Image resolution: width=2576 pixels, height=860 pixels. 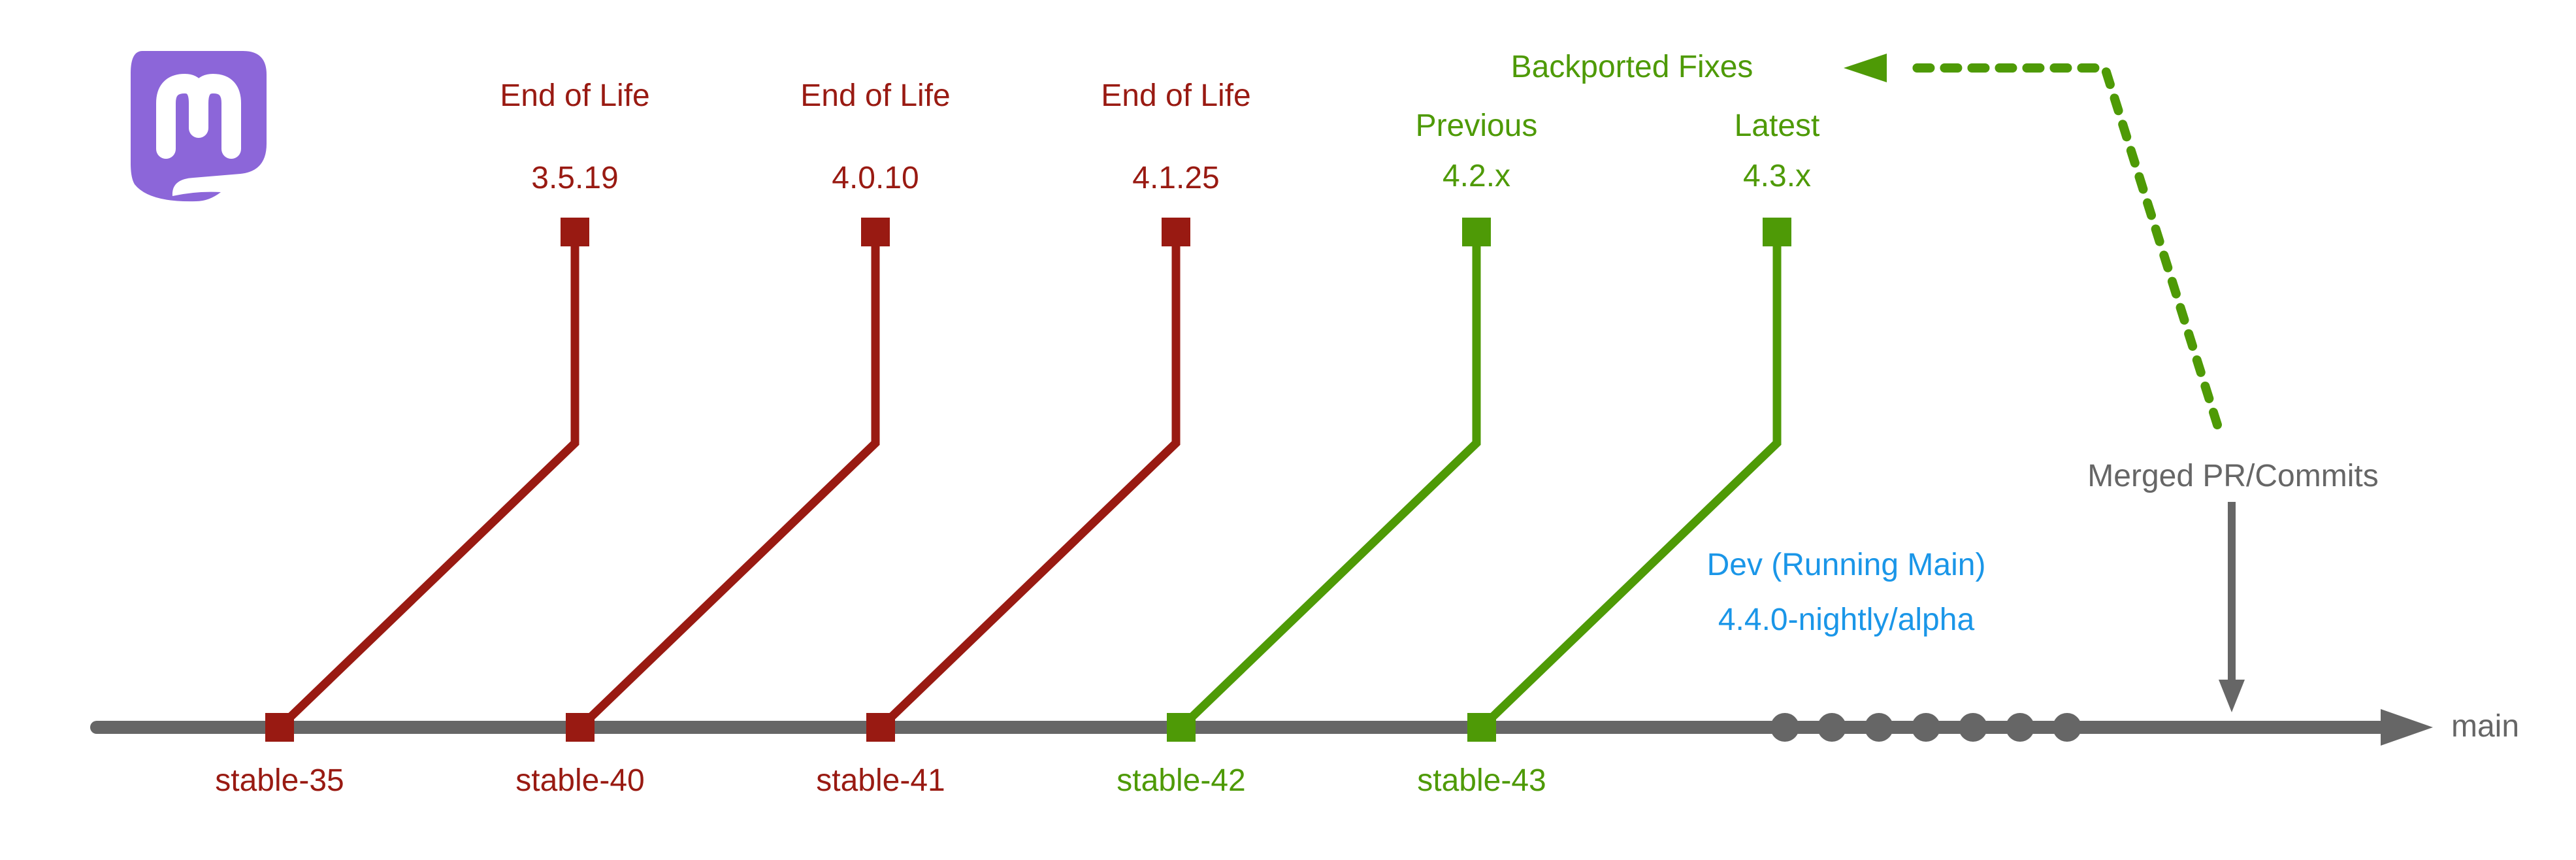 What do you see at coordinates (1304, 727) in the screenshot?
I see `main-branch: main` at bounding box center [1304, 727].